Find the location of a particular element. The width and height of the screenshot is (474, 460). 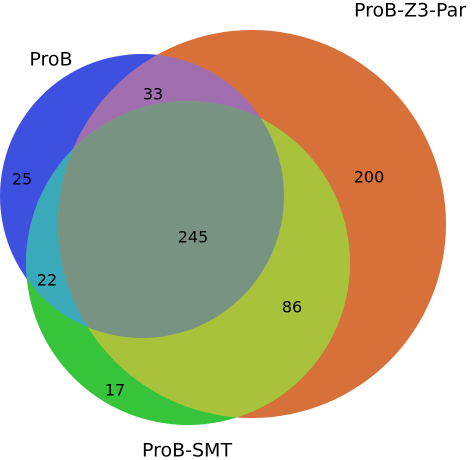

set-label: ProB is located at coordinates (50, 60).